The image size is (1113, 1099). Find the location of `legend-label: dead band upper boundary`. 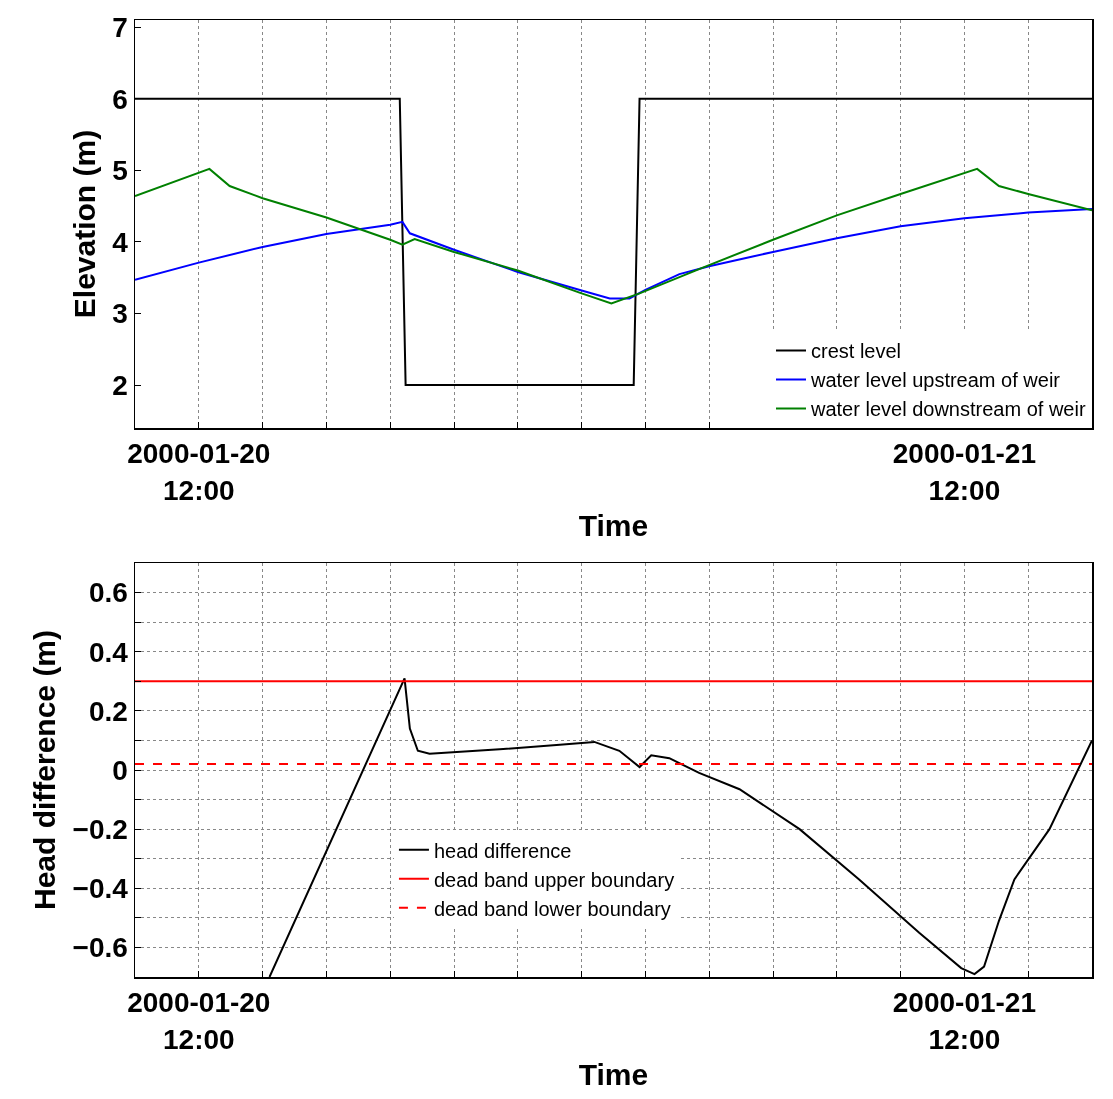

legend-label: dead band upper boundary is located at coordinates (554, 879).